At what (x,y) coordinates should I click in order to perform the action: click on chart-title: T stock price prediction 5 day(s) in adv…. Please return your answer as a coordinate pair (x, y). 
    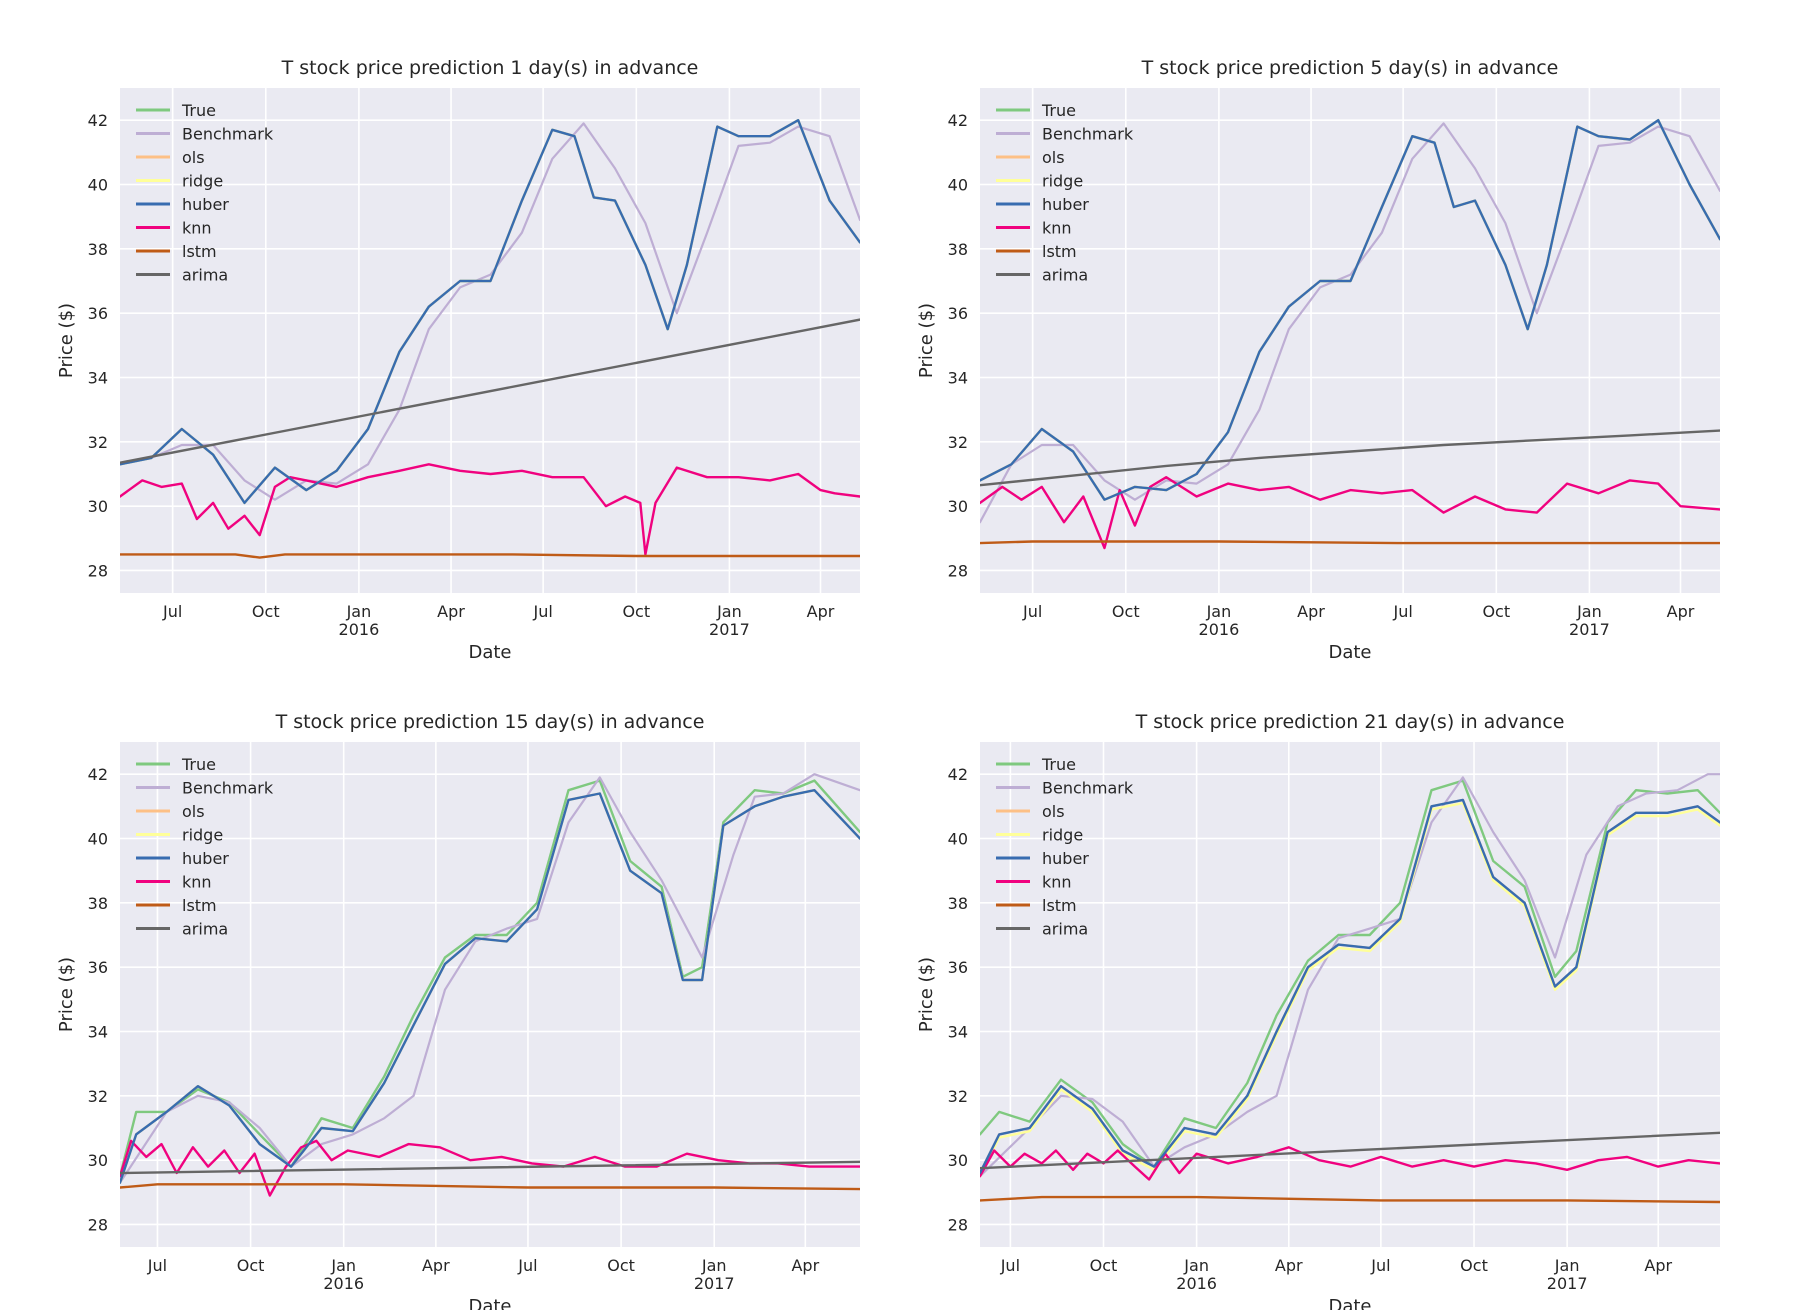
    Looking at the image, I should click on (1350, 68).